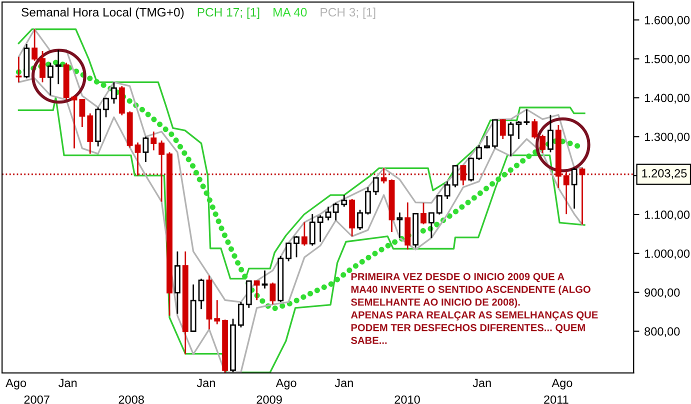  Describe the element at coordinates (667, 215) in the screenshot. I see `y-tick-label: 1.100,00` at that location.